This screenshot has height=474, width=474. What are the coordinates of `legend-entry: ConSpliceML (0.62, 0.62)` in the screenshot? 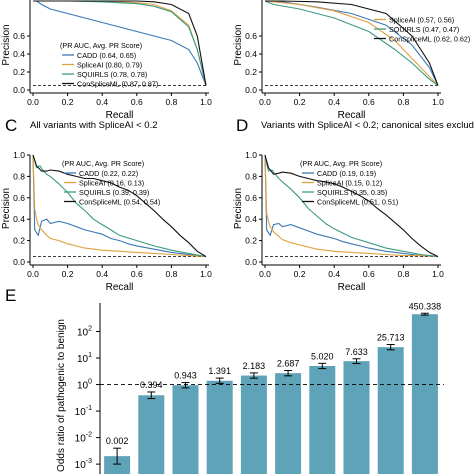 It's located at (429, 39).